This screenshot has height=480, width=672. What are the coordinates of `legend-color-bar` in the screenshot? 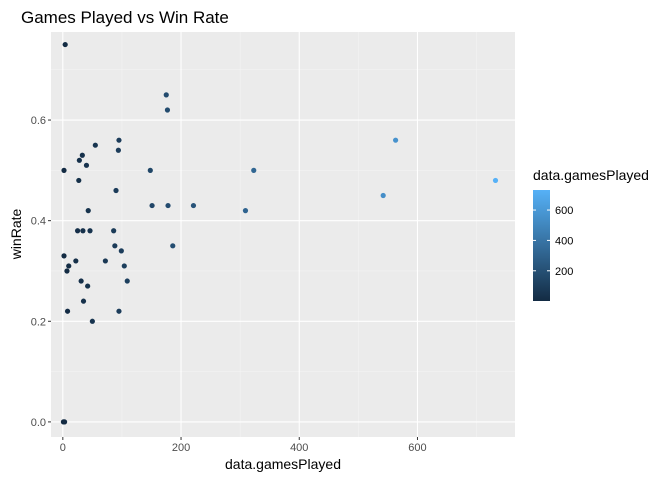 It's located at (541, 245).